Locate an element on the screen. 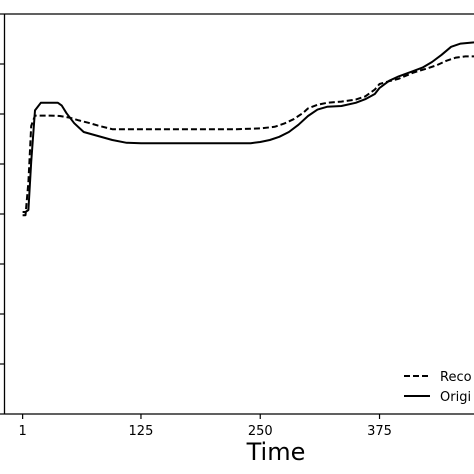  x-tick-label: 1 is located at coordinates (22, 431).